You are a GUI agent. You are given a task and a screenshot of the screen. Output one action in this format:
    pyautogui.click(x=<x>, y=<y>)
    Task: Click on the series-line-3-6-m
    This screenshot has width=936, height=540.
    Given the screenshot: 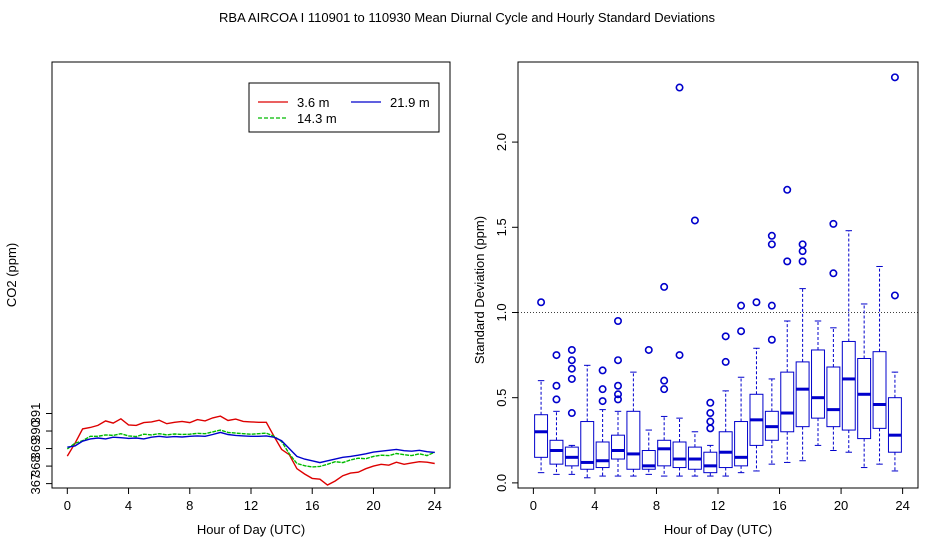 What is the action you would take?
    pyautogui.click(x=250, y=450)
    